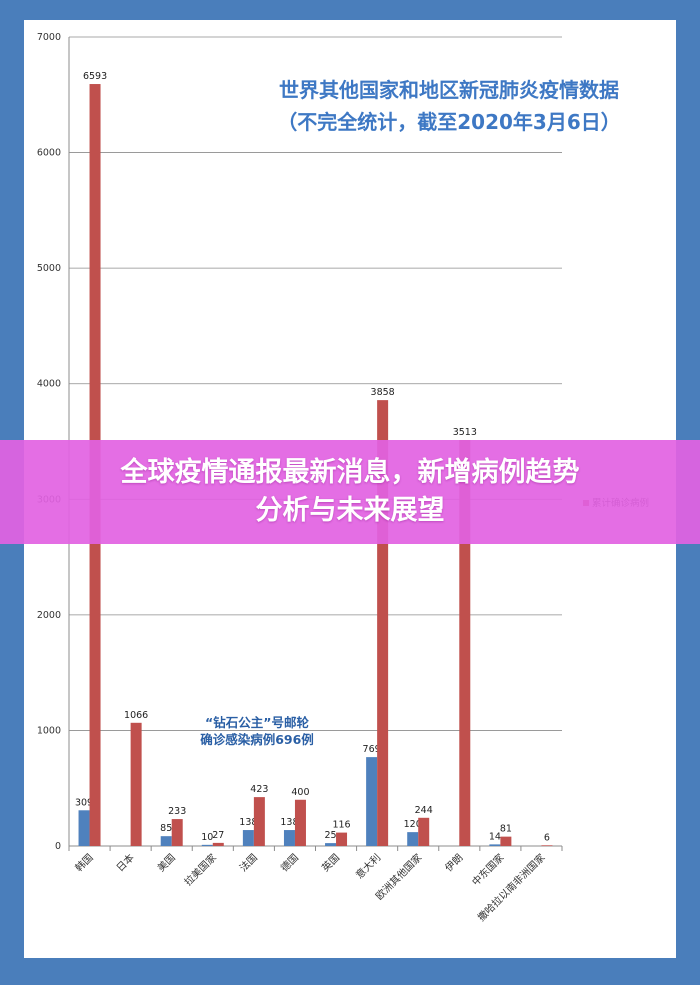 This screenshot has height=985, width=700. Describe the element at coordinates (350, 472) in the screenshot. I see `headline-line-1: 全球疫情通报最新消息，新增病例趋势` at that location.